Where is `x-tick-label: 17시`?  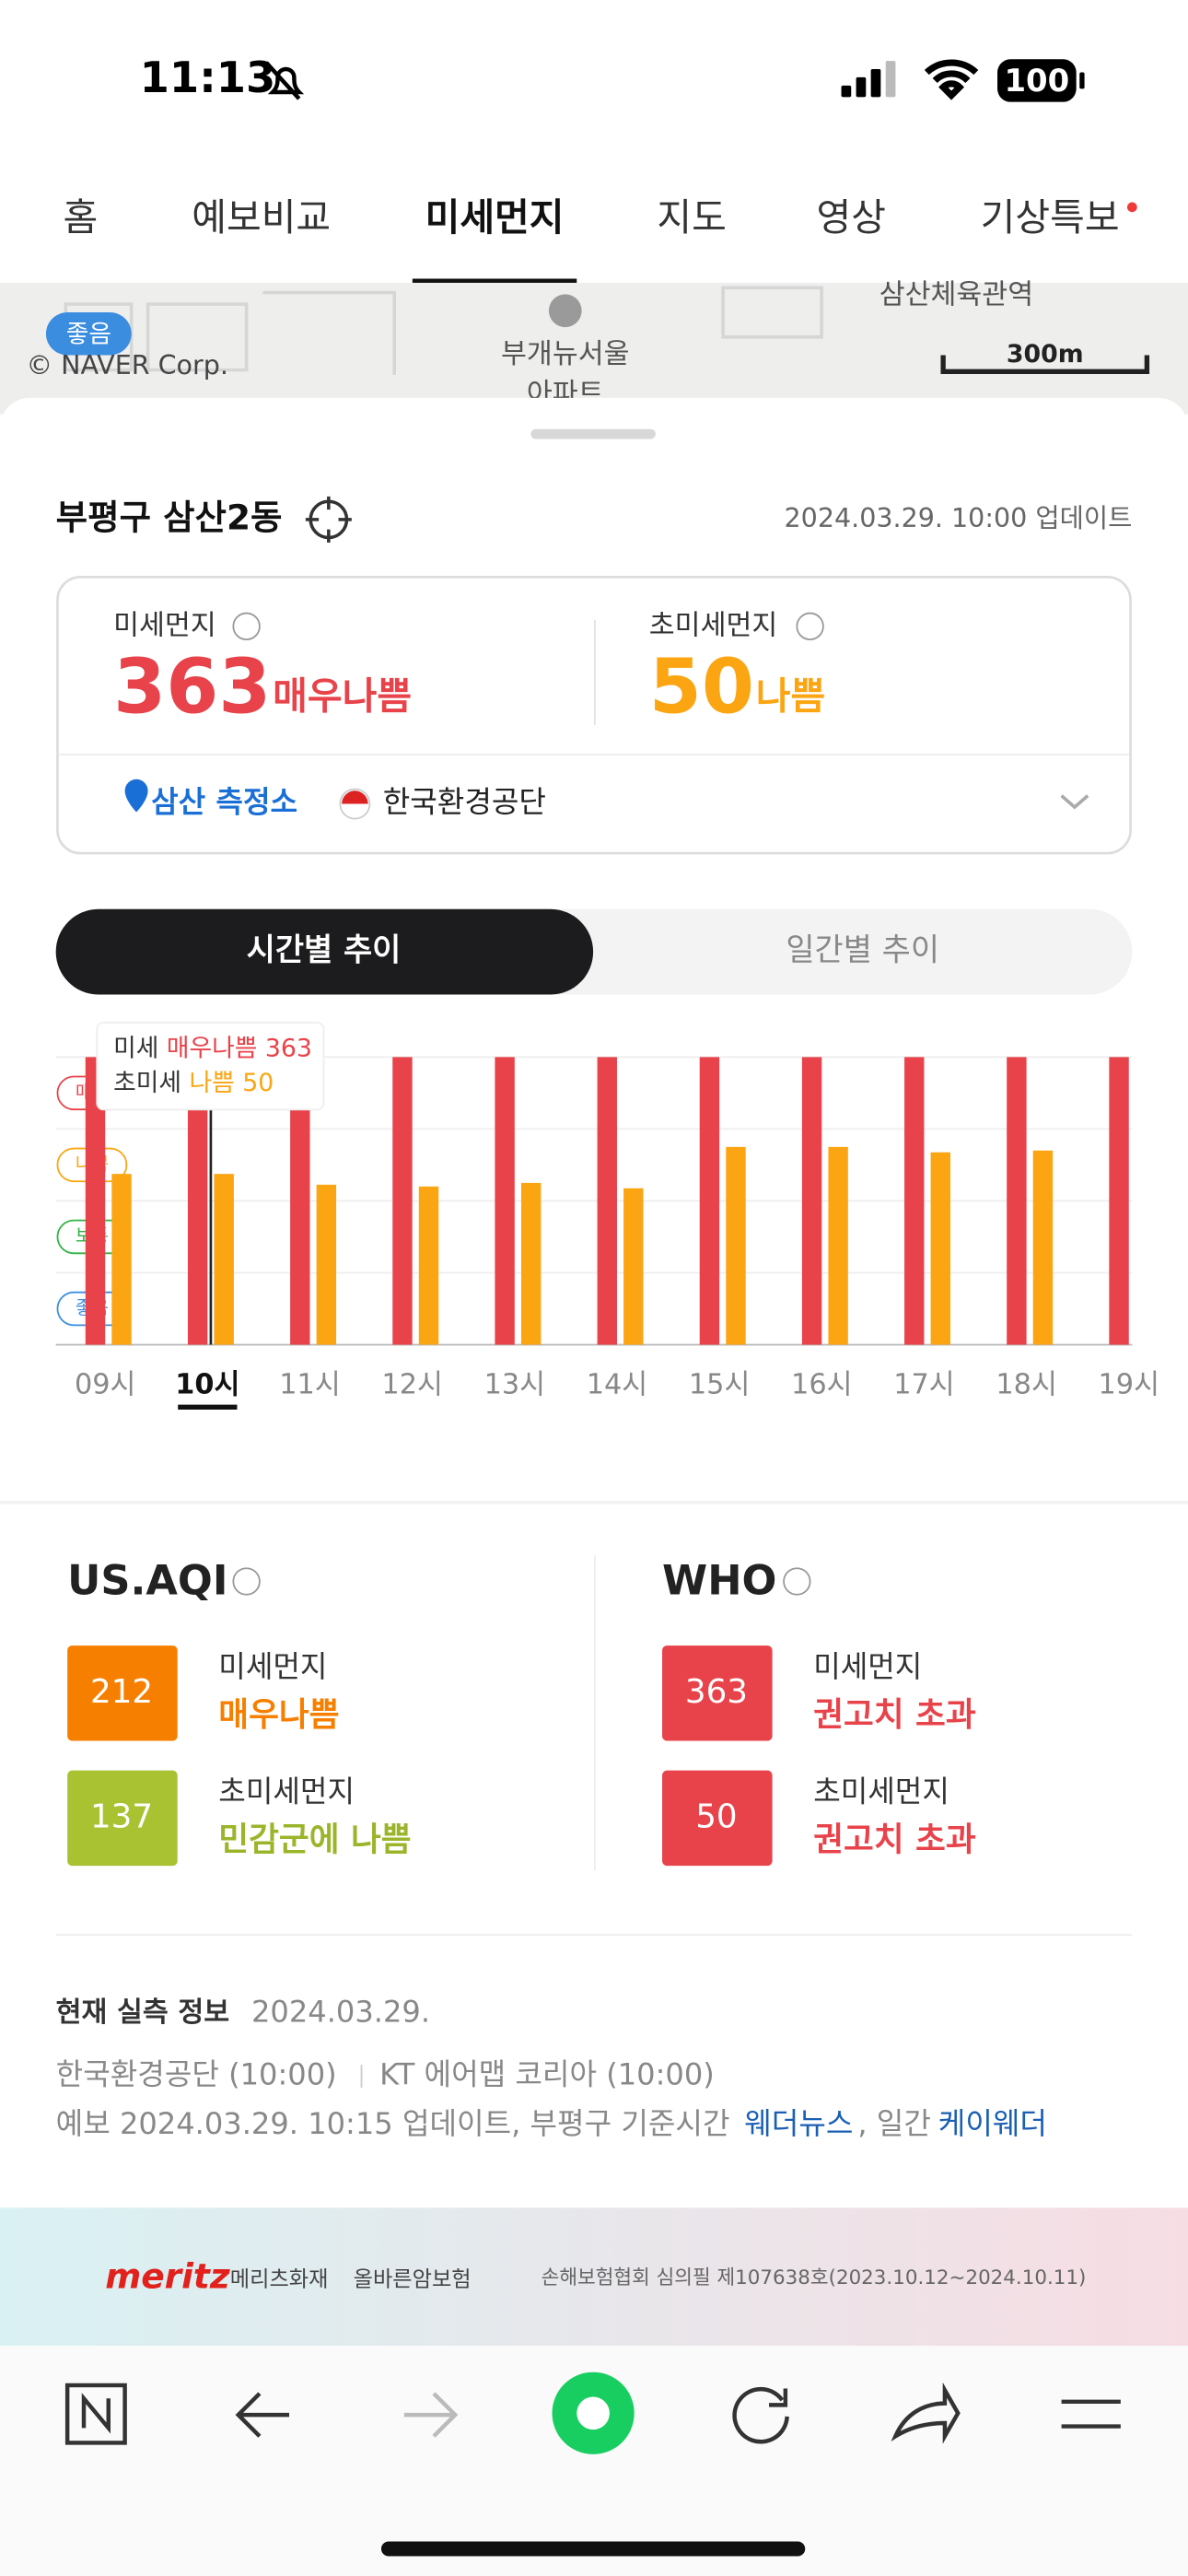
x-tick-label: 17시 is located at coordinates (924, 1385).